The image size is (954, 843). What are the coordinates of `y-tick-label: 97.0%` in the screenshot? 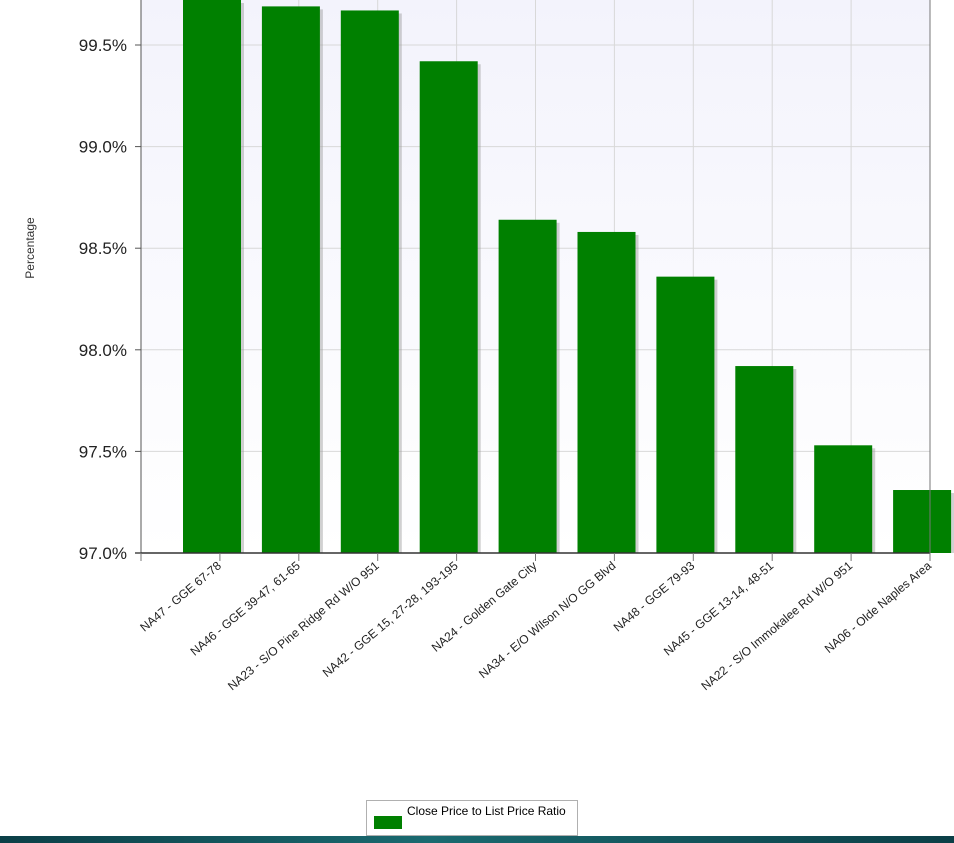 It's located at (103, 553).